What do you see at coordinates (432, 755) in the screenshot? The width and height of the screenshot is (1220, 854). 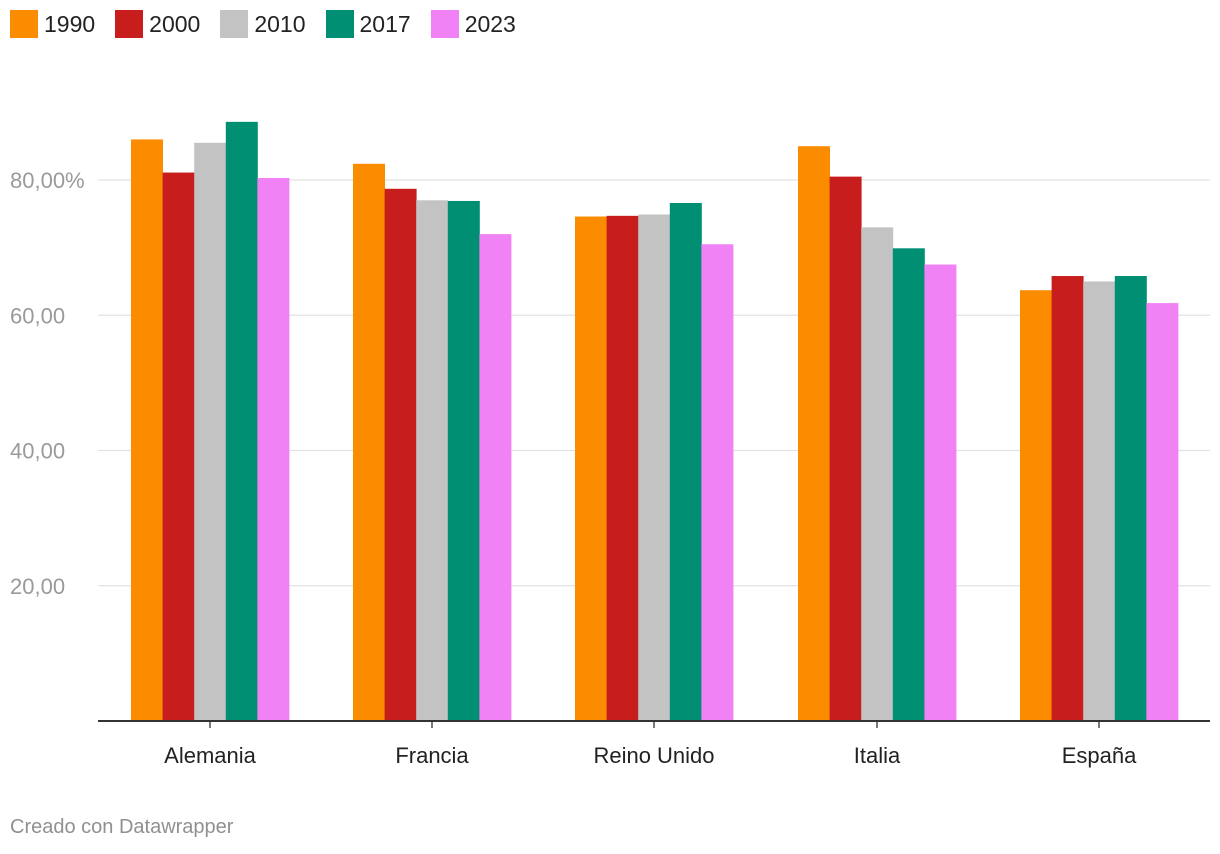 I see `x-category-label: Francia` at bounding box center [432, 755].